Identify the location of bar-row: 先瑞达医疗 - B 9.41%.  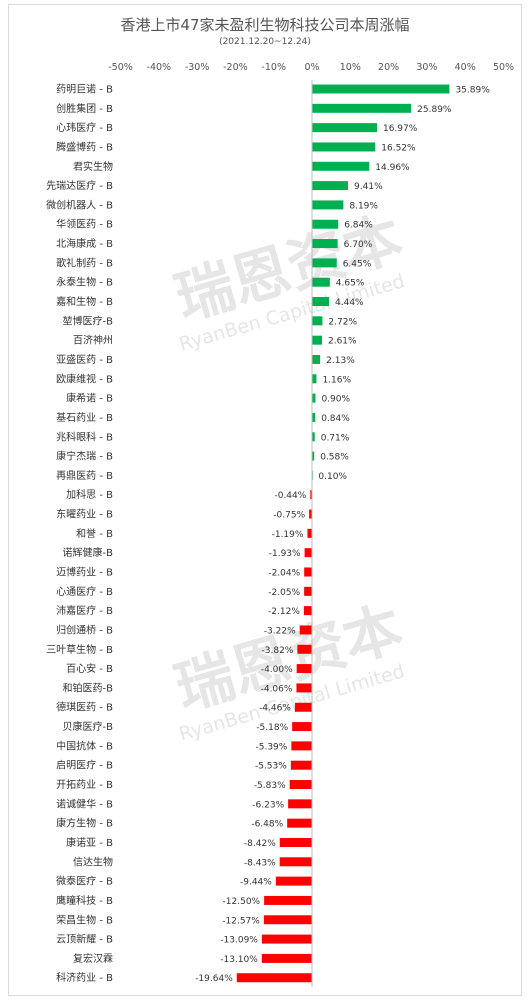
(214, 185).